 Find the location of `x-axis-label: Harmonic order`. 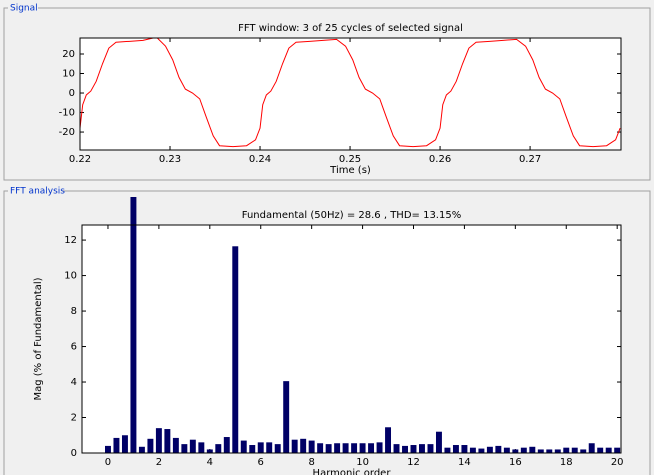

x-axis-label: Harmonic order is located at coordinates (352, 471).